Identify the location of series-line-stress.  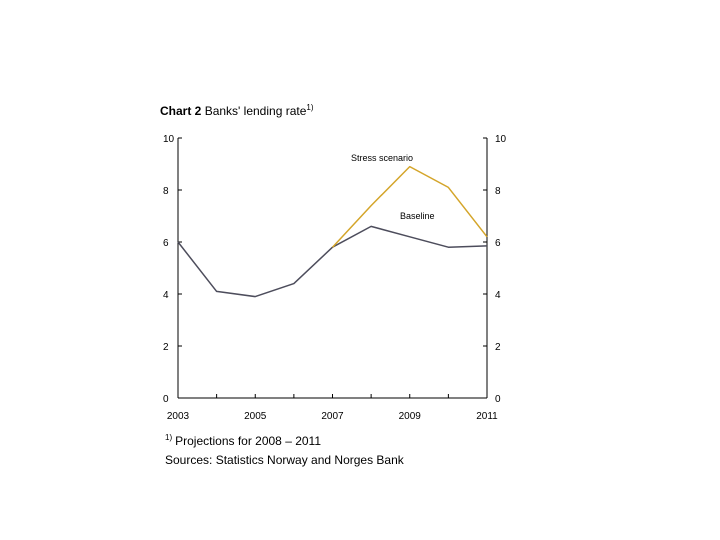
(409, 206).